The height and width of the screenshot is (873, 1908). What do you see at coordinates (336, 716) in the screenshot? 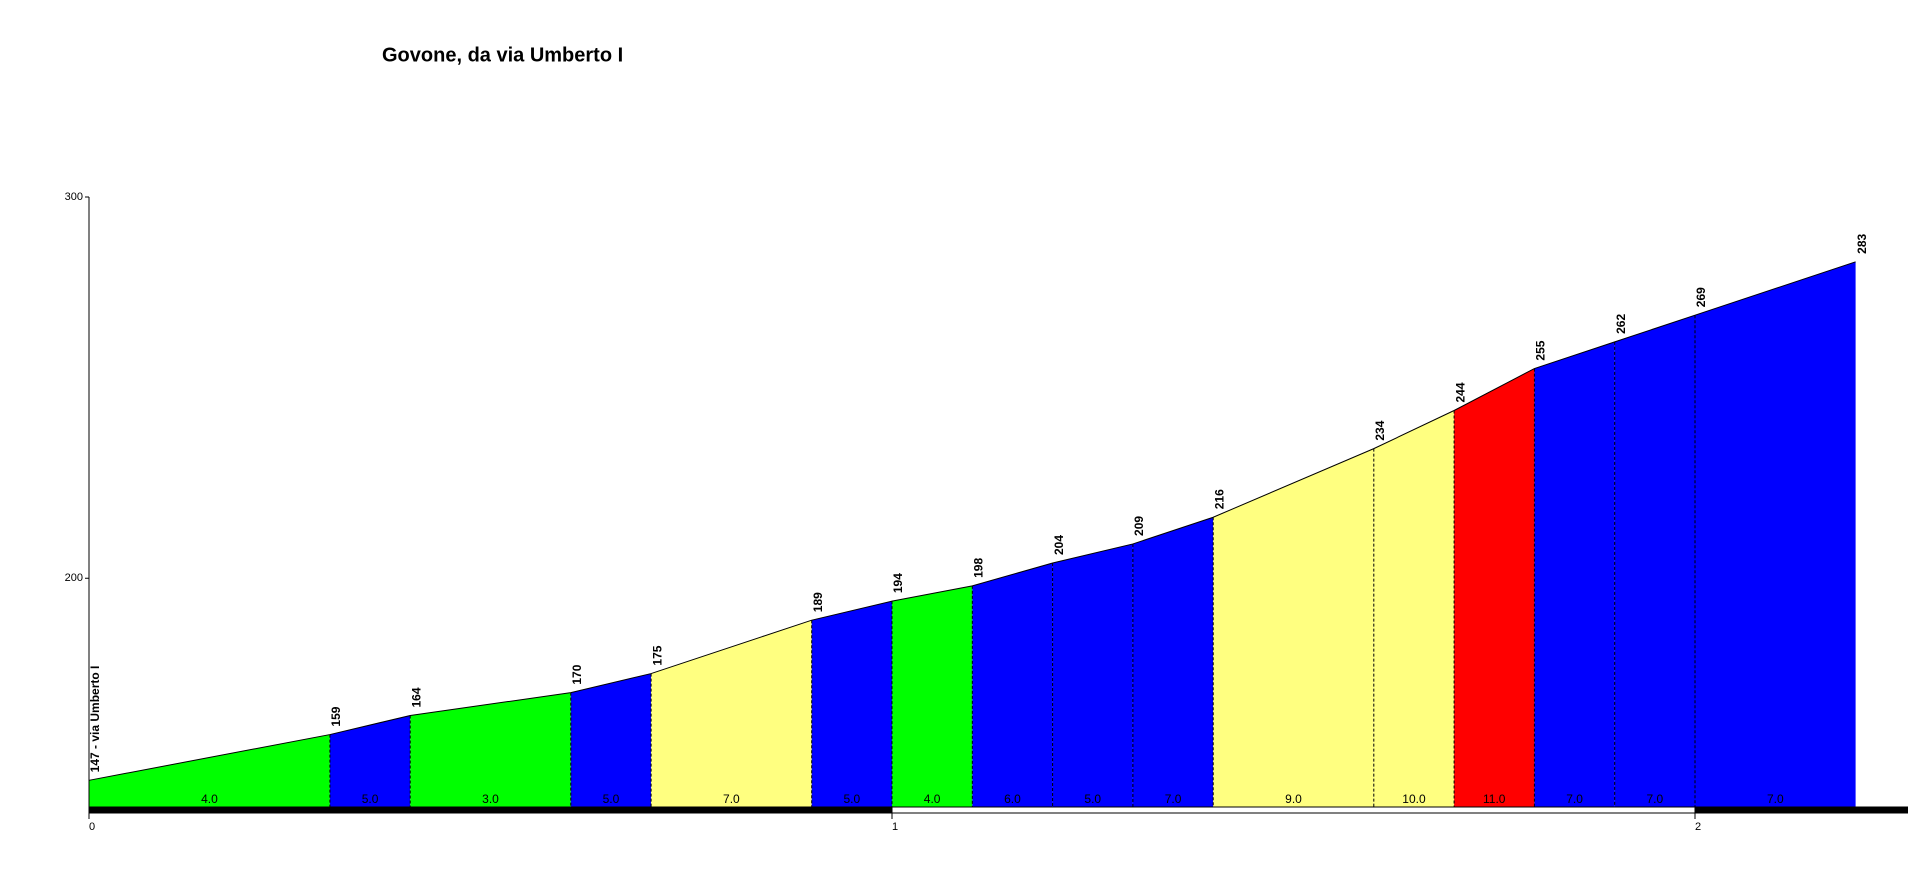
I see `elevation-label: 159` at bounding box center [336, 716].